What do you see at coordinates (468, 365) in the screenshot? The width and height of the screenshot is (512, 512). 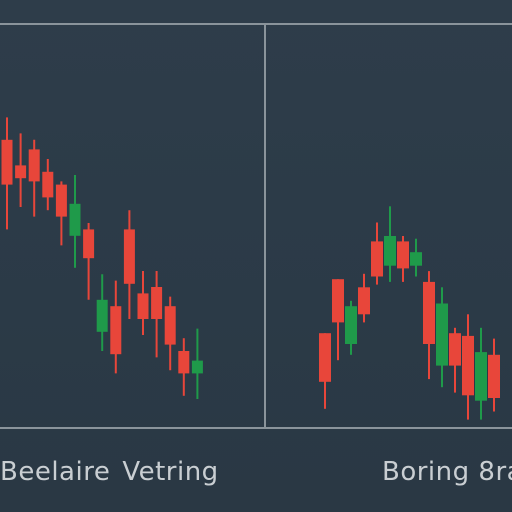 I see `right-candle-12-body` at bounding box center [468, 365].